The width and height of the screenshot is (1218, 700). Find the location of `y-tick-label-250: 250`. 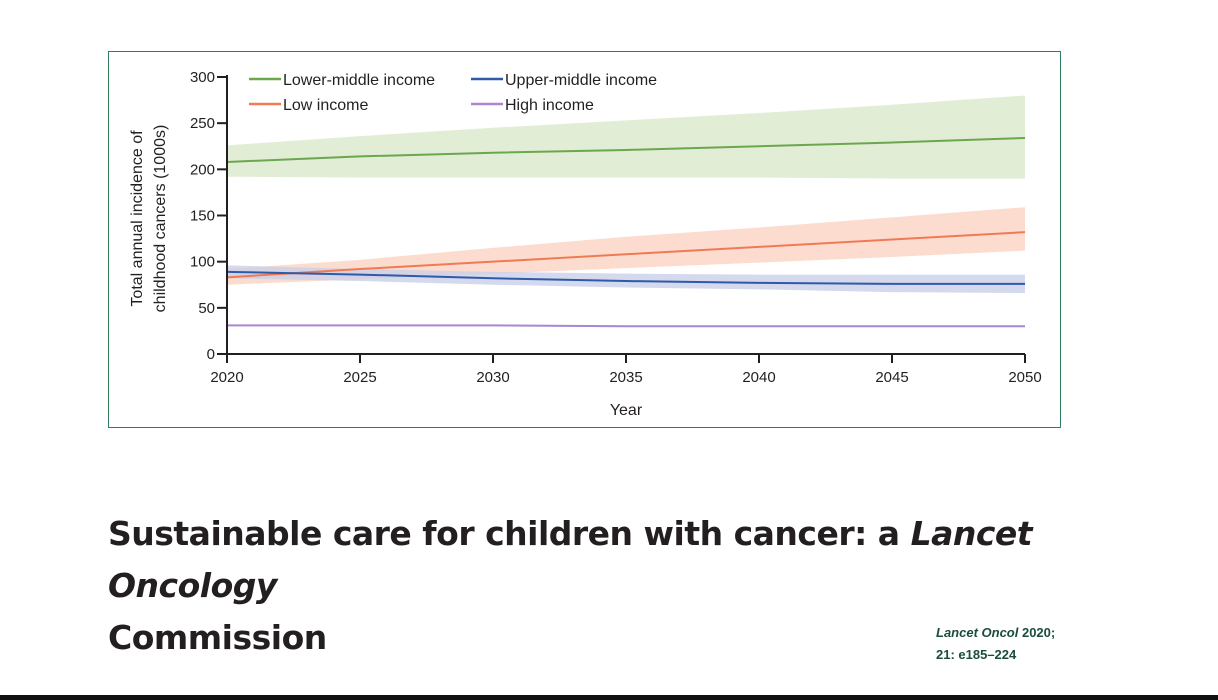

y-tick-label-250: 250 is located at coordinates (202, 123).